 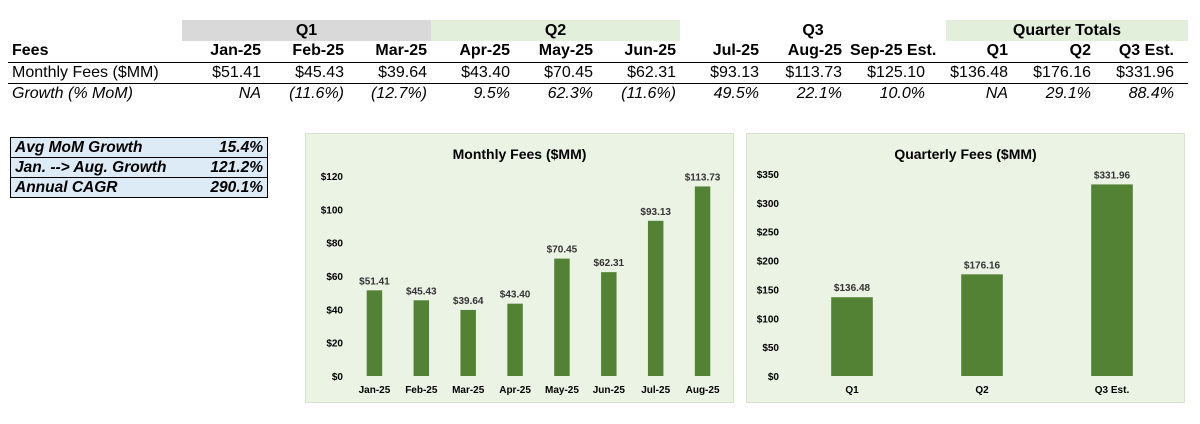 I want to click on x-tick-label: Q3 Est., so click(x=1112, y=390).